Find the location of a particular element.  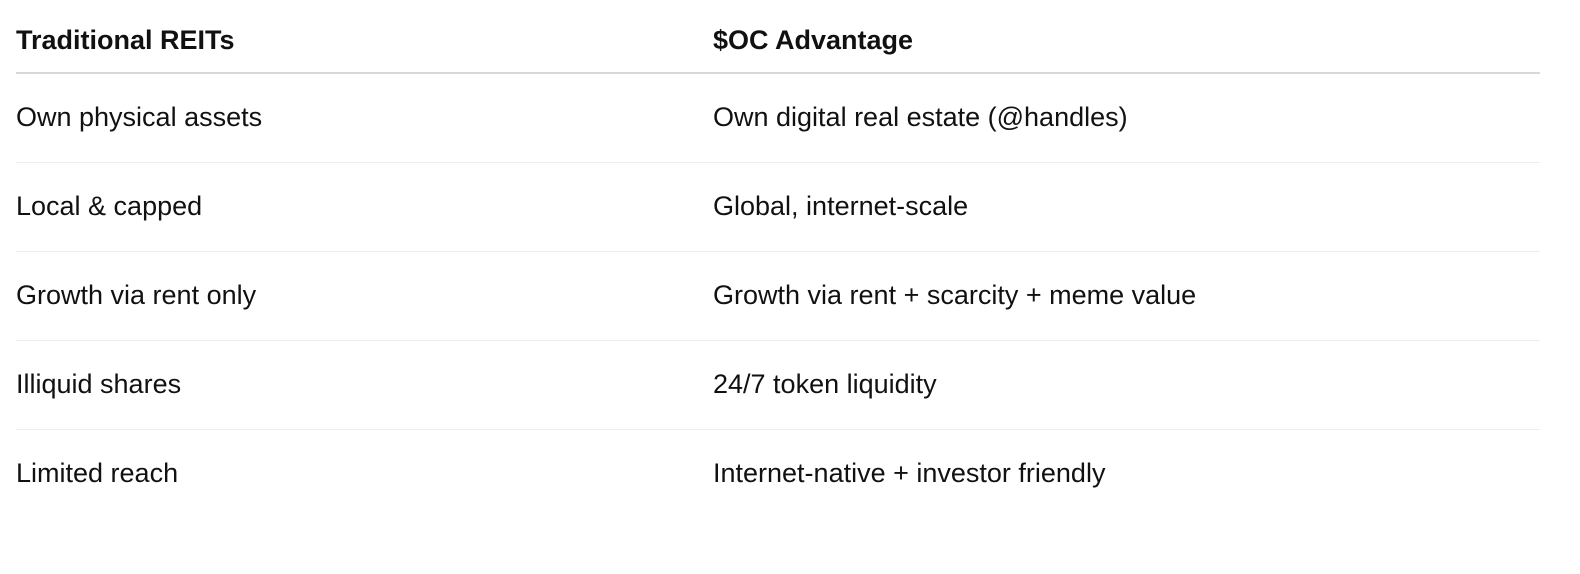

oc-advantage-cell: Internet-native + investor friendly is located at coordinates (909, 473).